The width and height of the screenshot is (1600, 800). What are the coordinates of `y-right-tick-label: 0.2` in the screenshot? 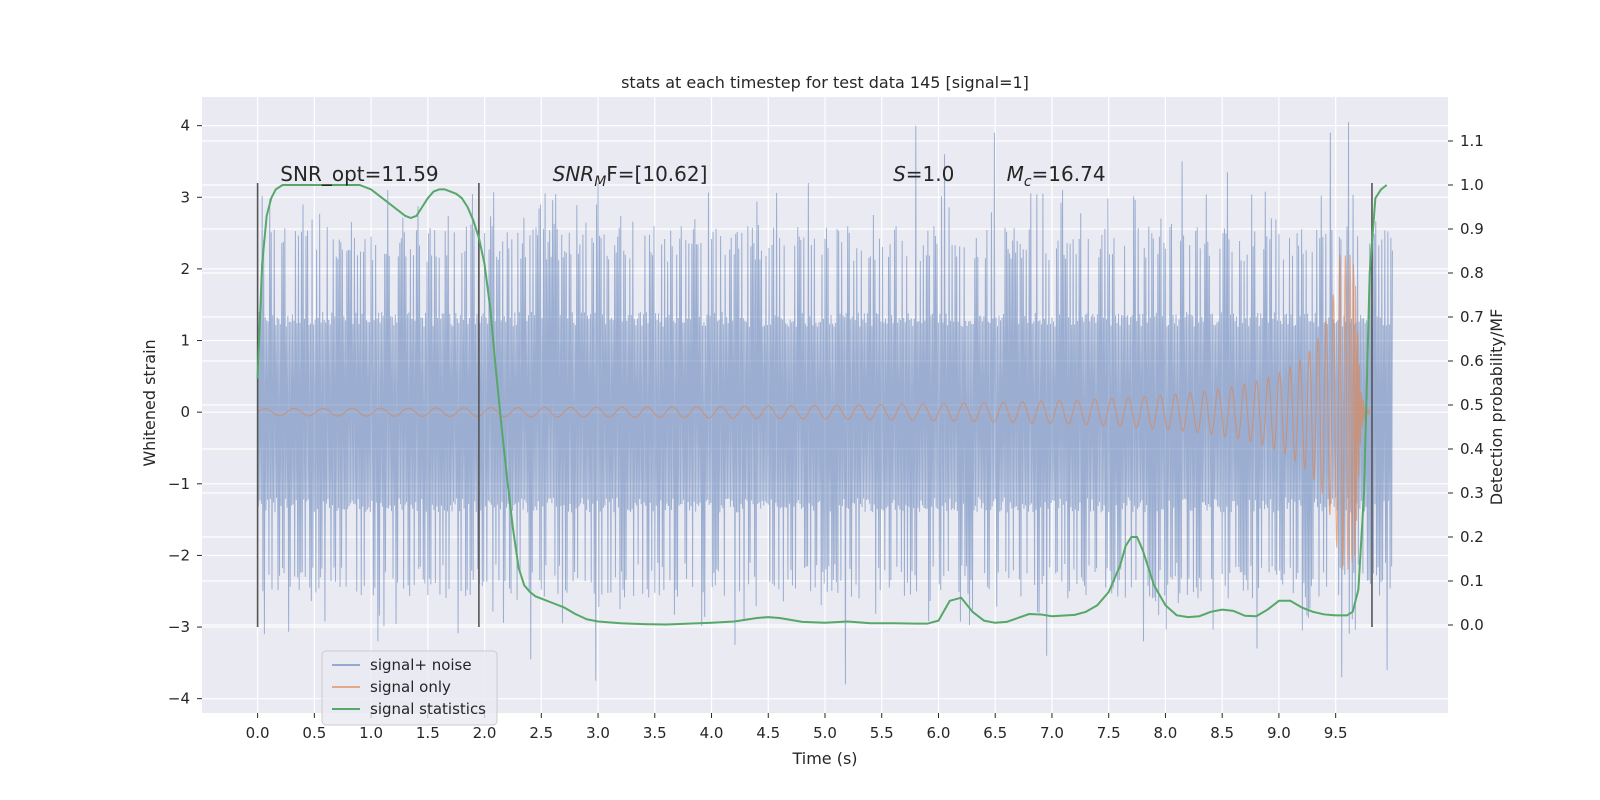 It's located at (1472, 537).